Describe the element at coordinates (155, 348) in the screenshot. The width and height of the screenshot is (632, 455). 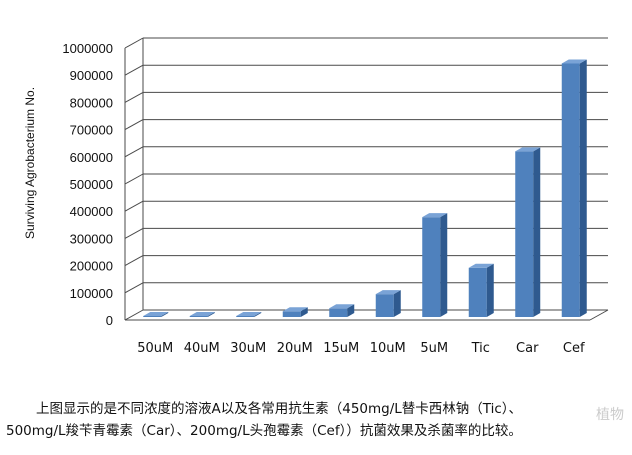
I see `x-tick-label: 50uM` at that location.